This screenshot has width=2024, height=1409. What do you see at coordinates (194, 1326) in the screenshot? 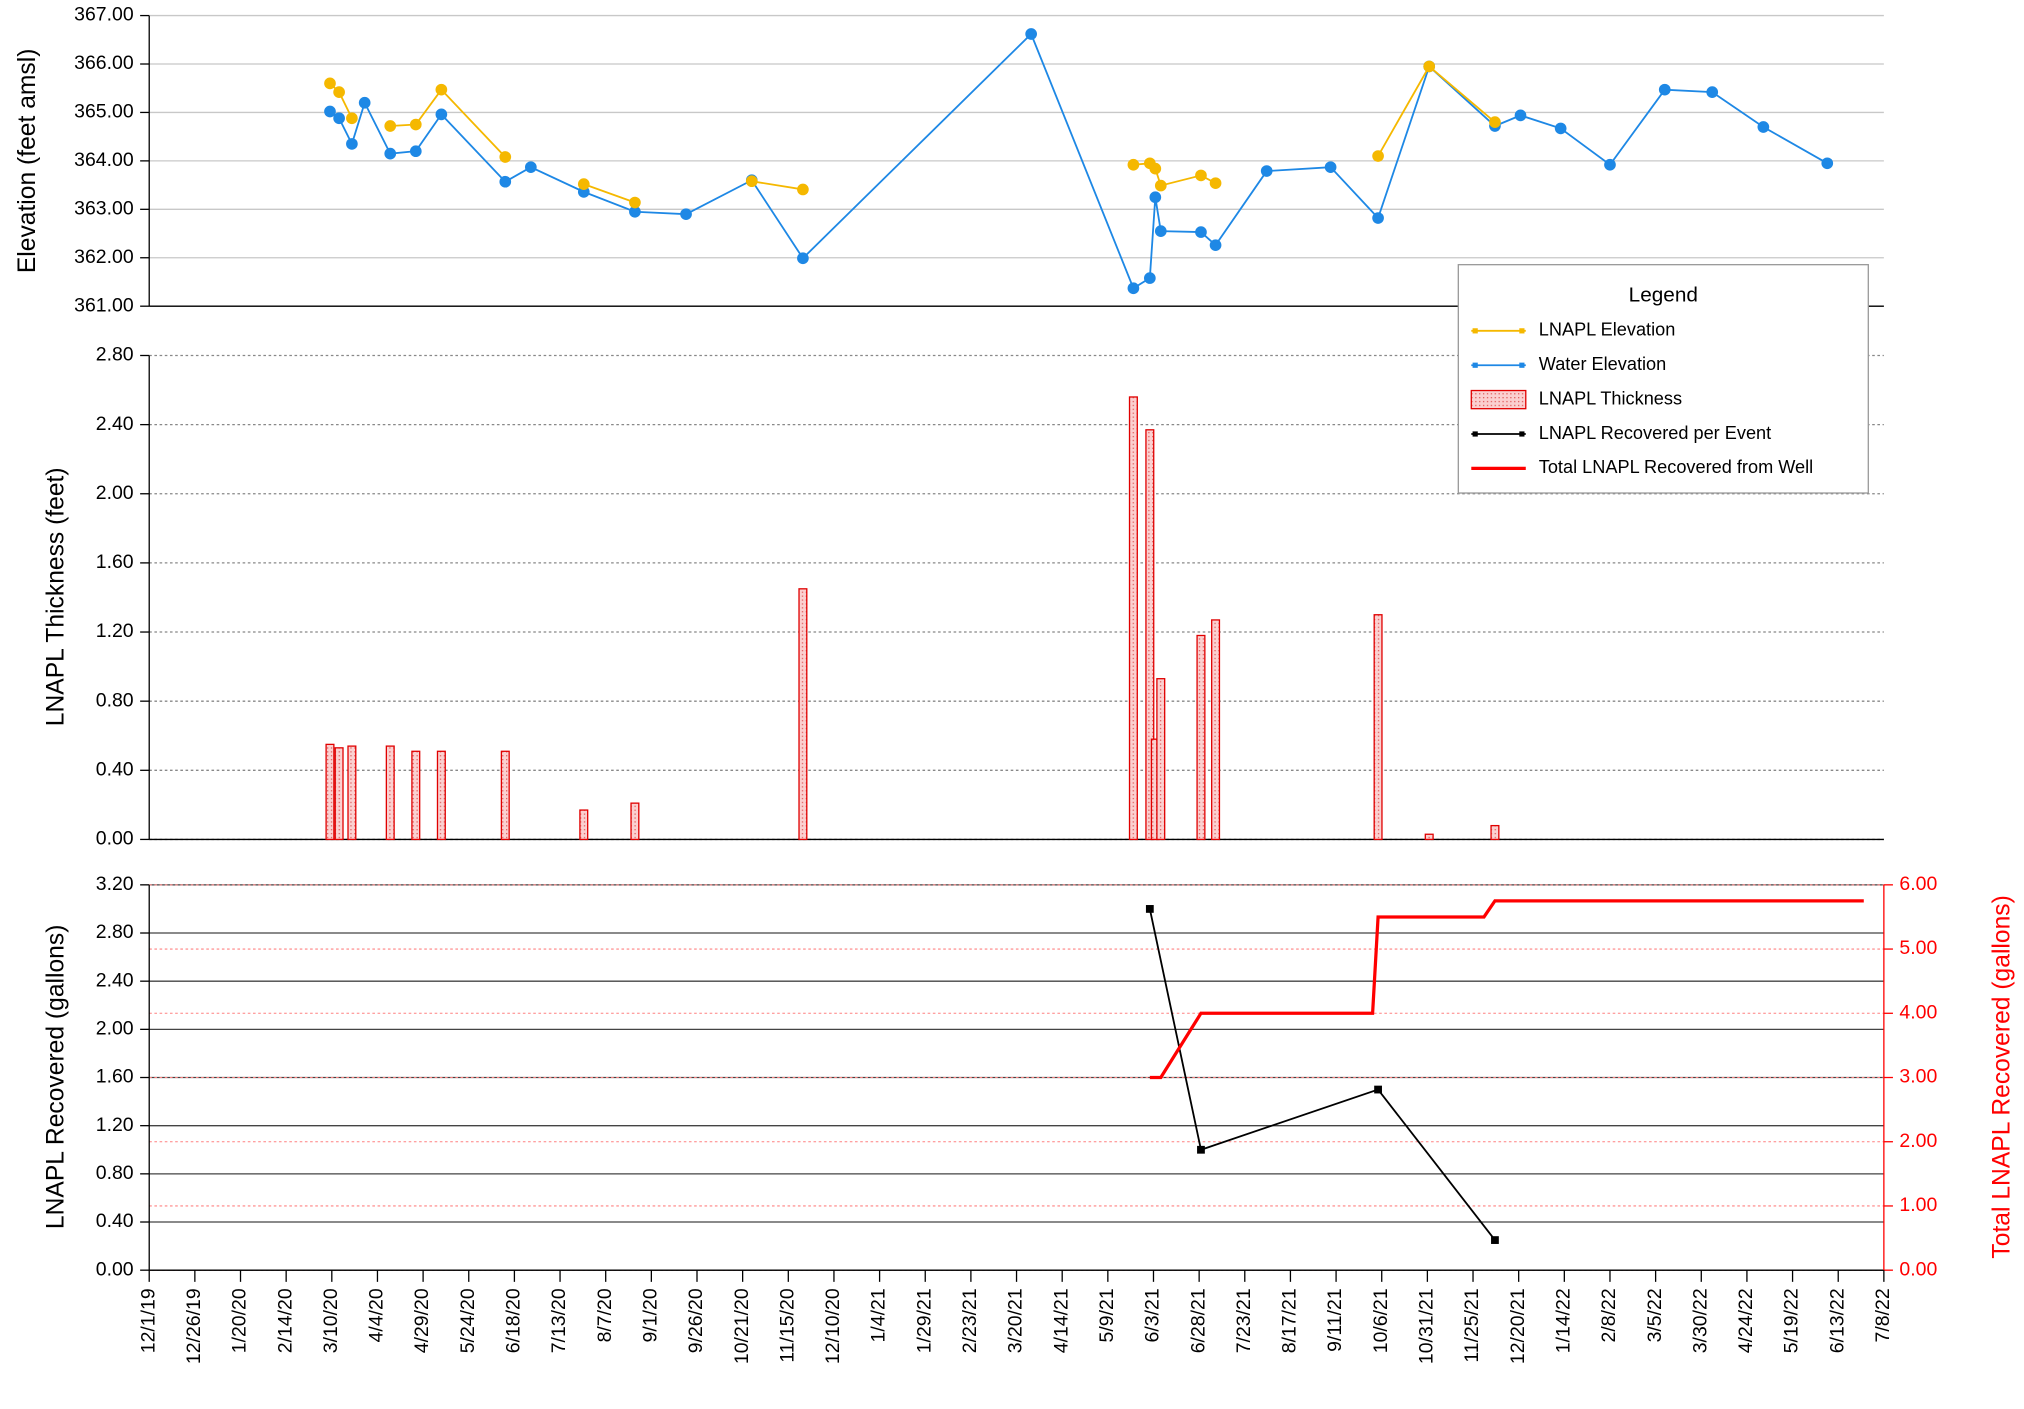
I see `x-tick-label: 12/26/19` at bounding box center [194, 1326].